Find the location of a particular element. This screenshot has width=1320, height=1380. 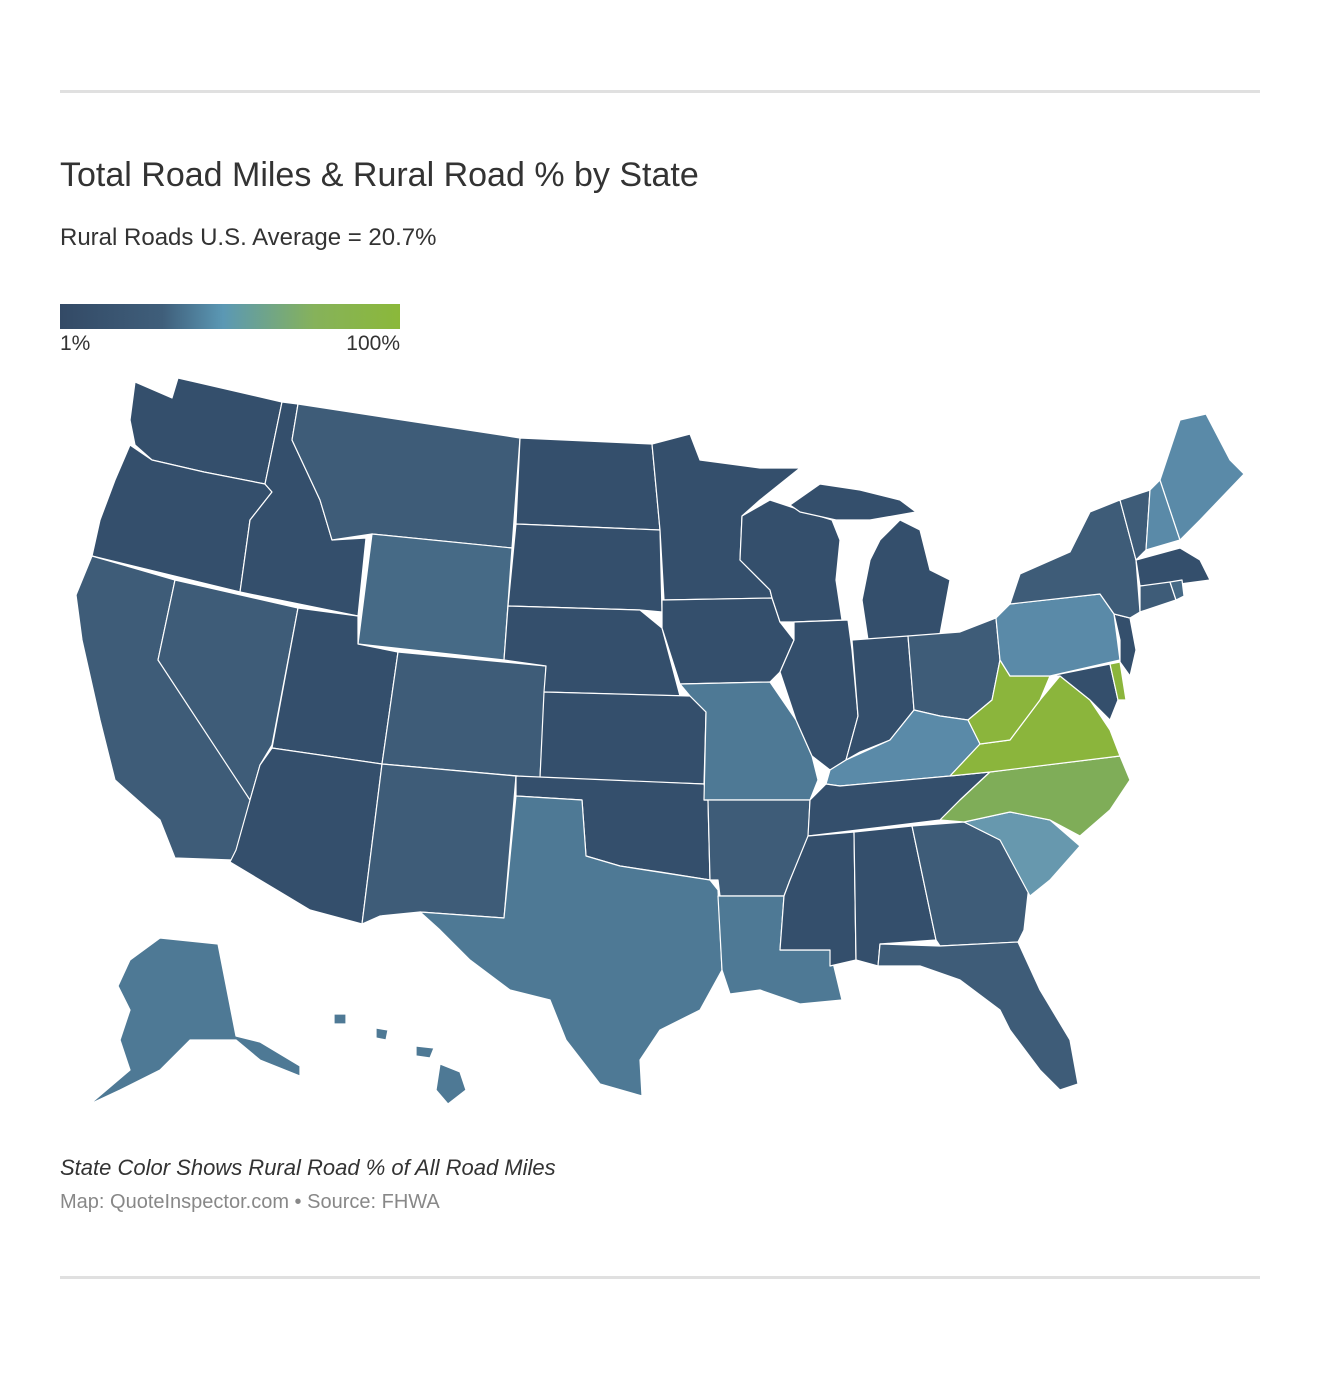

state-nc is located at coordinates (1035, 796).